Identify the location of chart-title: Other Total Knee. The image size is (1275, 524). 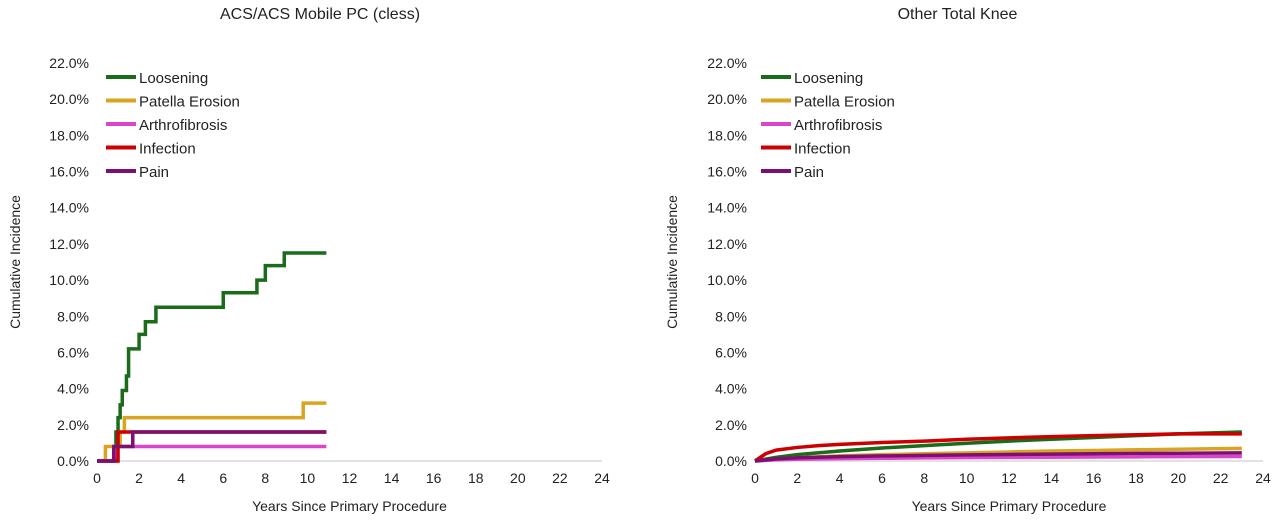
(957, 14).